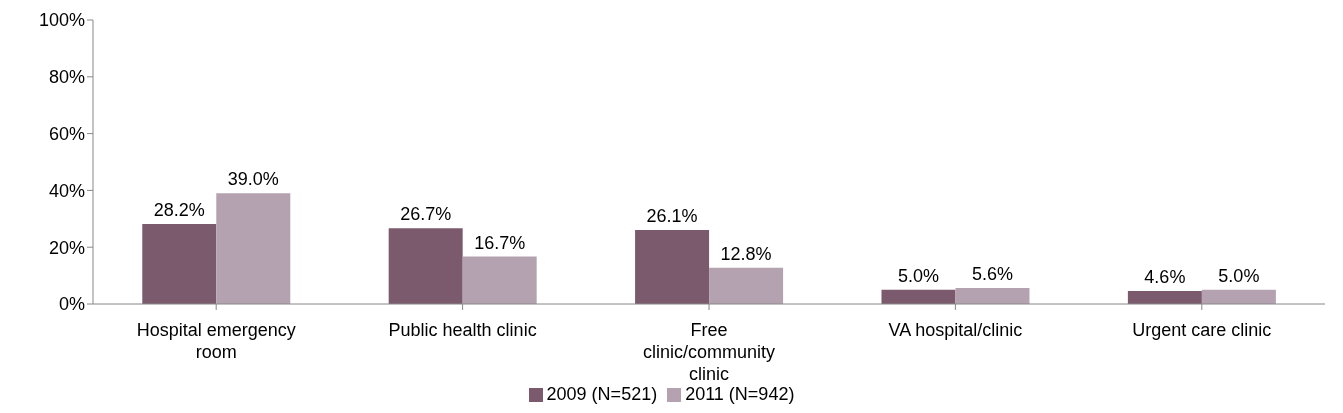 The width and height of the screenshot is (1343, 413). What do you see at coordinates (66, 133) in the screenshot?
I see `y-tick-label: 60%` at bounding box center [66, 133].